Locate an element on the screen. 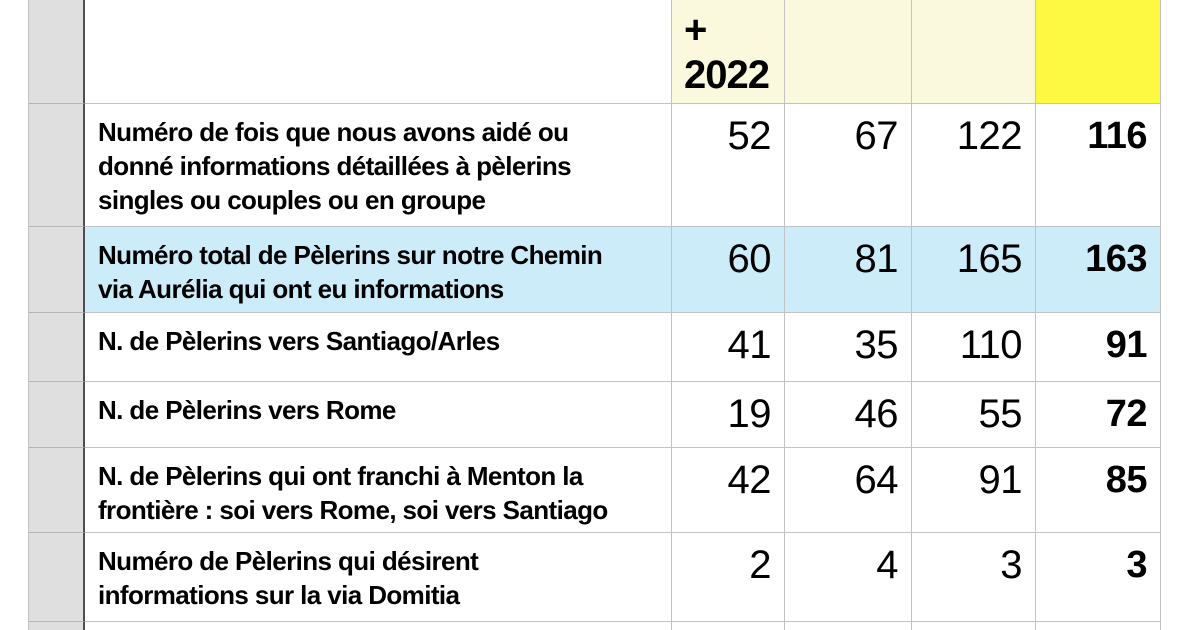  value-cell-col1: 42 is located at coordinates (728, 490).